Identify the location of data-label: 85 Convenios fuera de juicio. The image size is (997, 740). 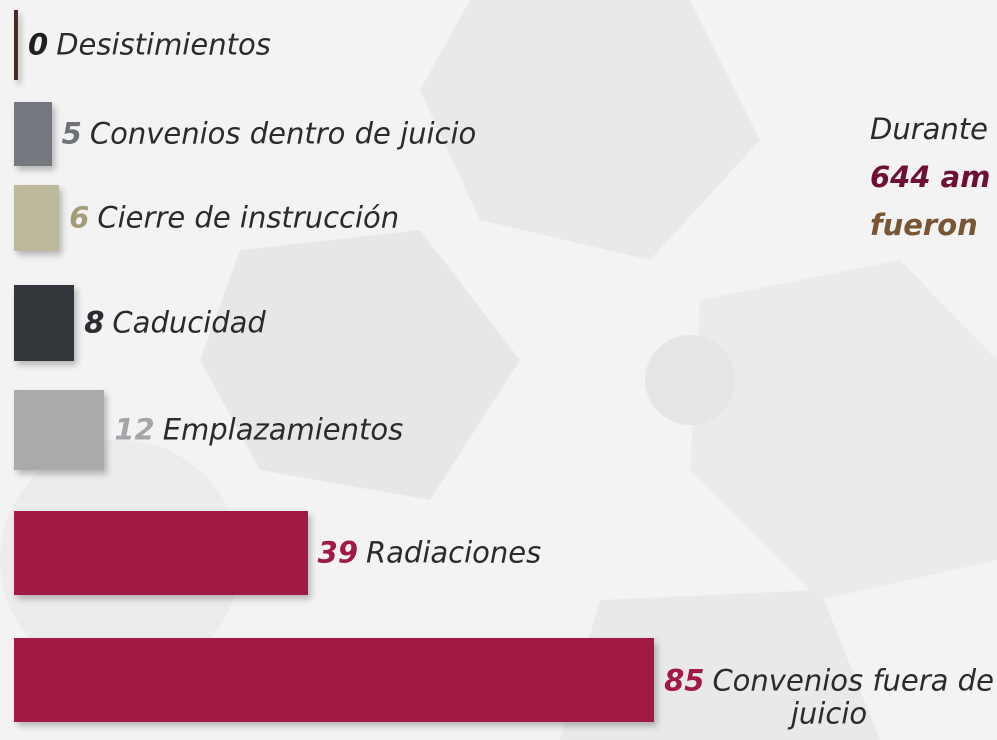
(829, 697).